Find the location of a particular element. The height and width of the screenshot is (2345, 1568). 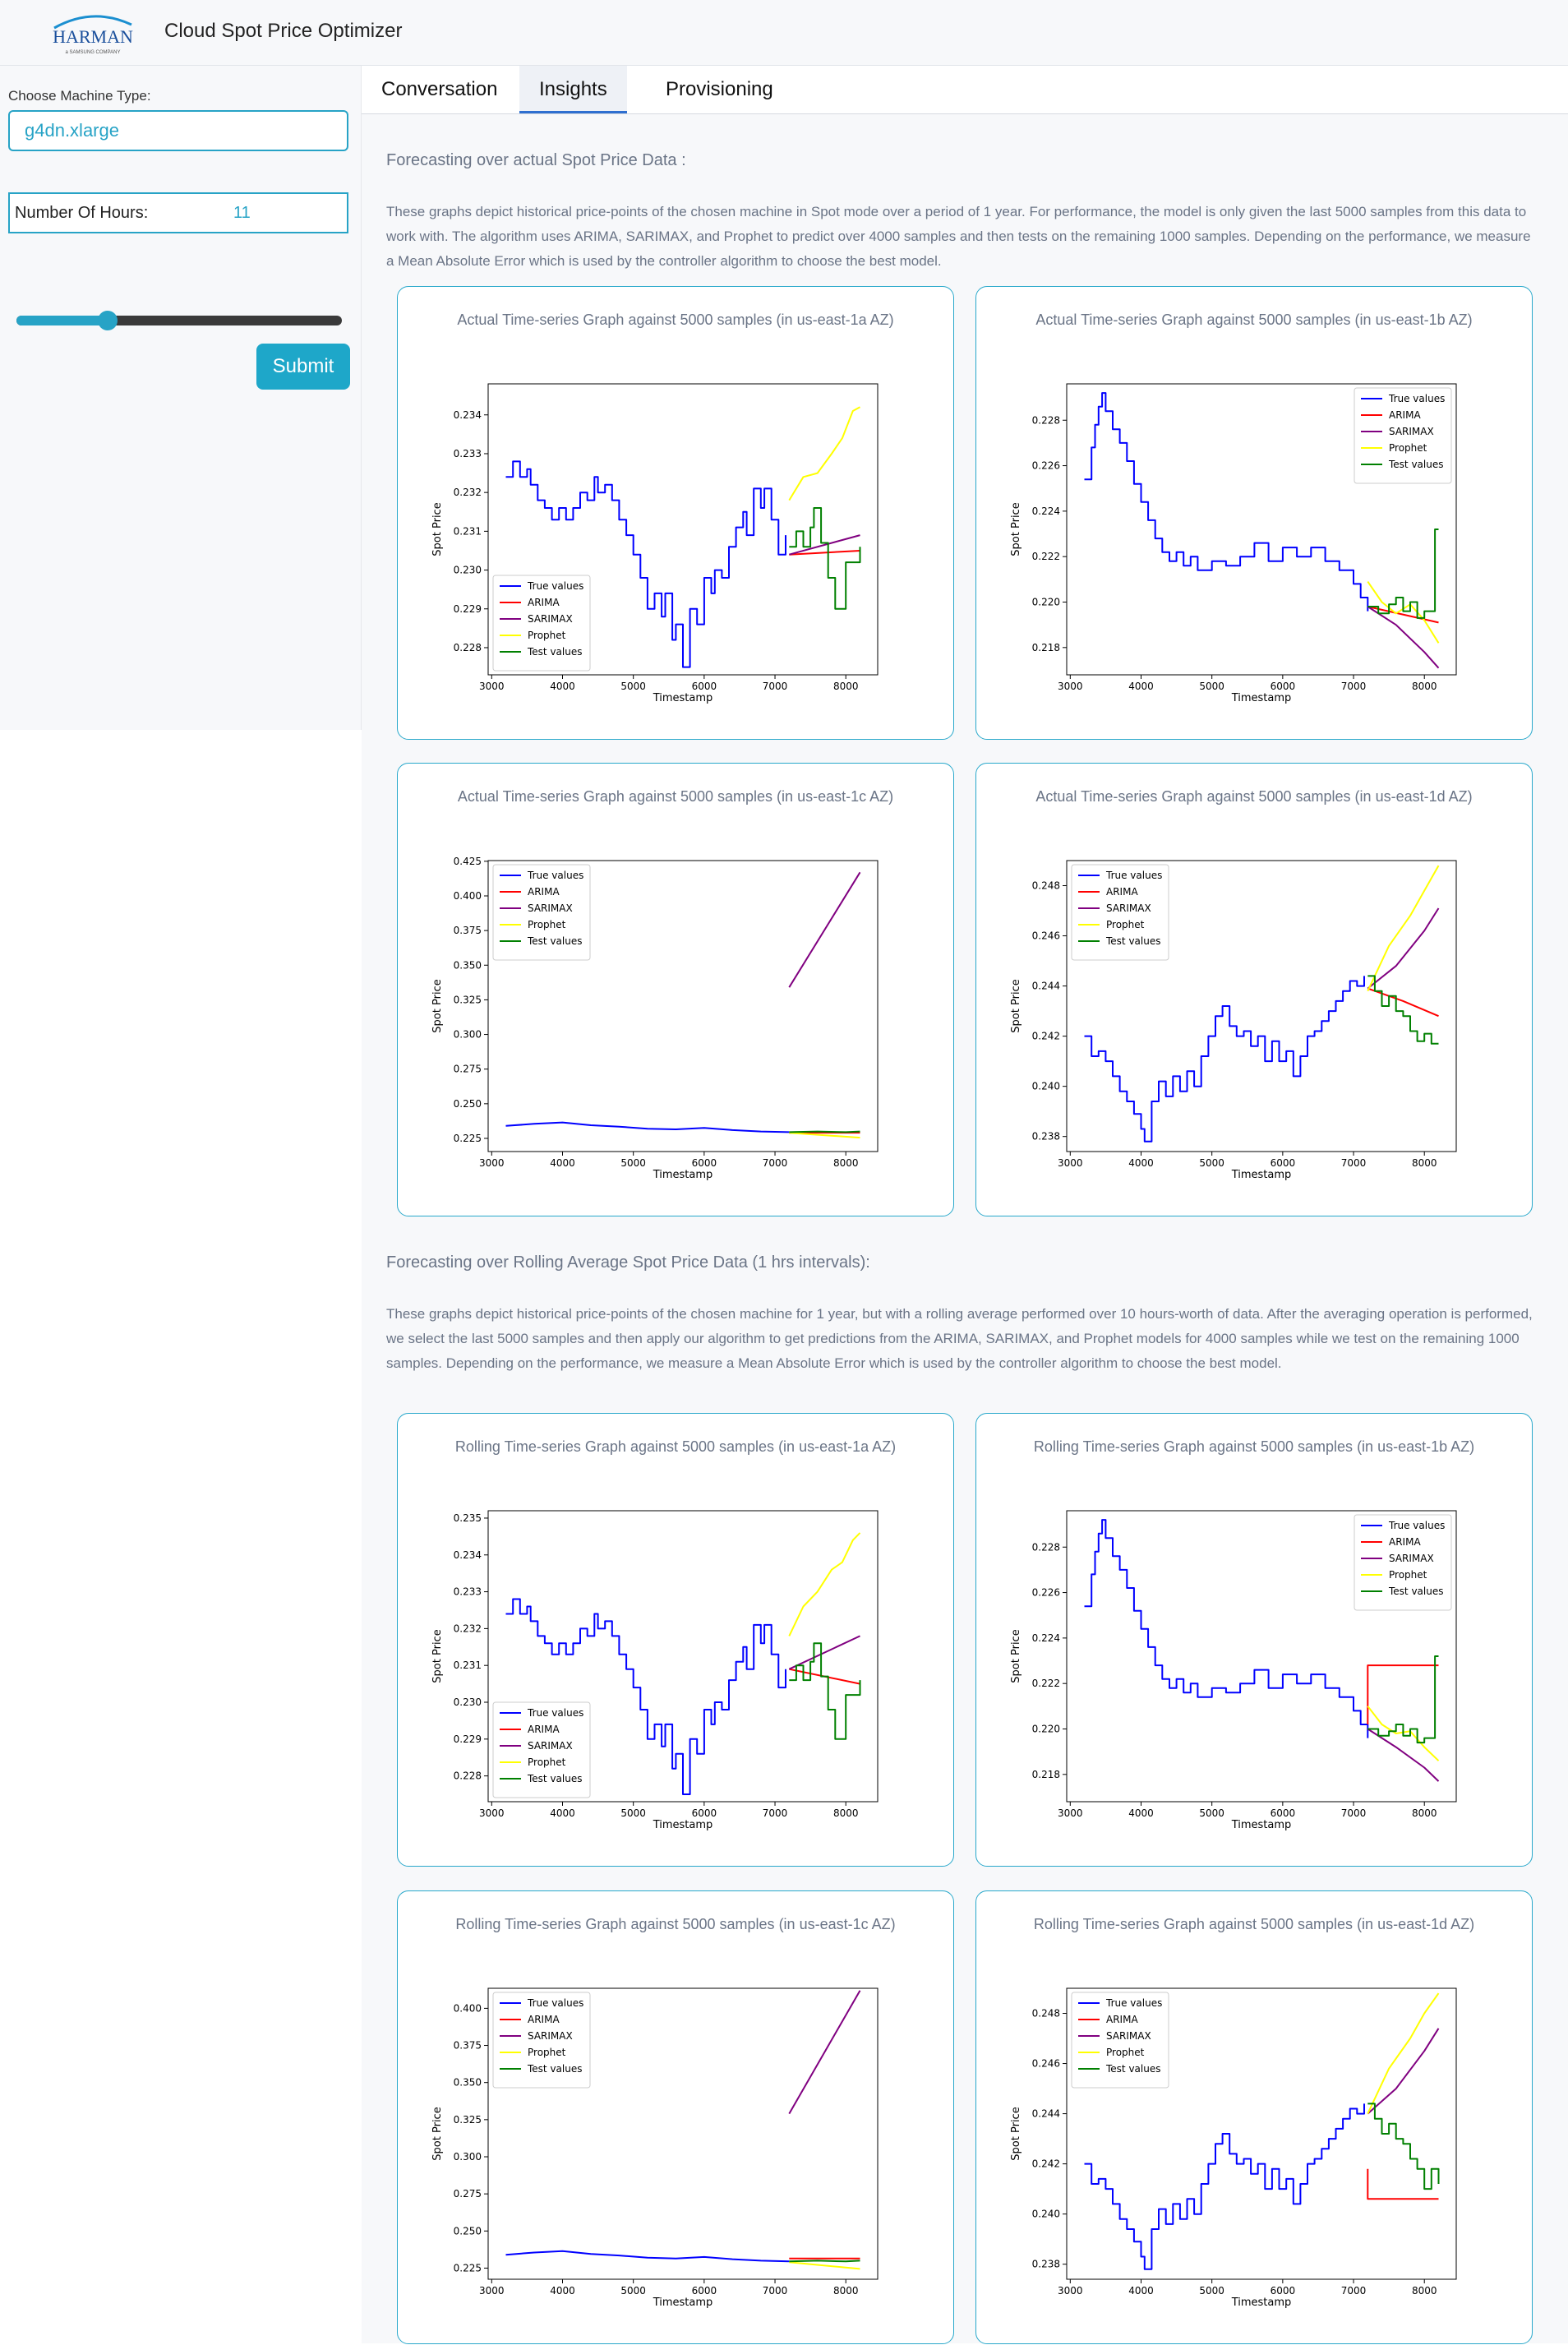

y-tick-label: 0.400 is located at coordinates (468, 2008).